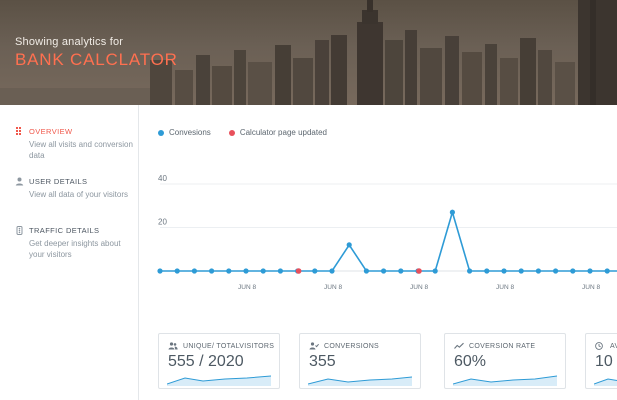 The width and height of the screenshot is (617, 400). I want to click on legend-label: Convesions, so click(190, 132).